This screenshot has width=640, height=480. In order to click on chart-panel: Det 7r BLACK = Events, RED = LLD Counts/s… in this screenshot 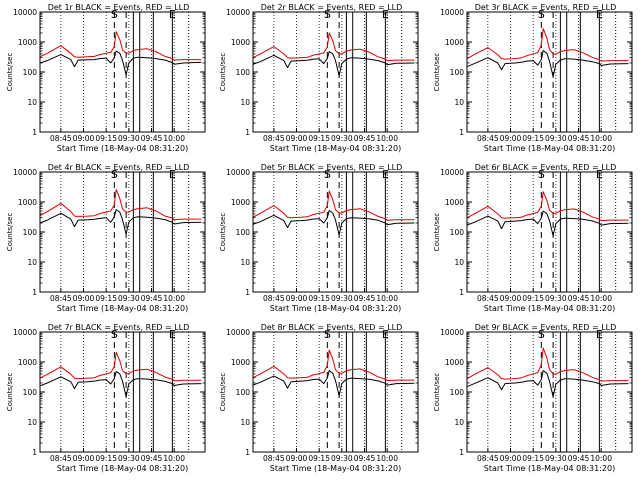, I will do `click(106, 398)`.